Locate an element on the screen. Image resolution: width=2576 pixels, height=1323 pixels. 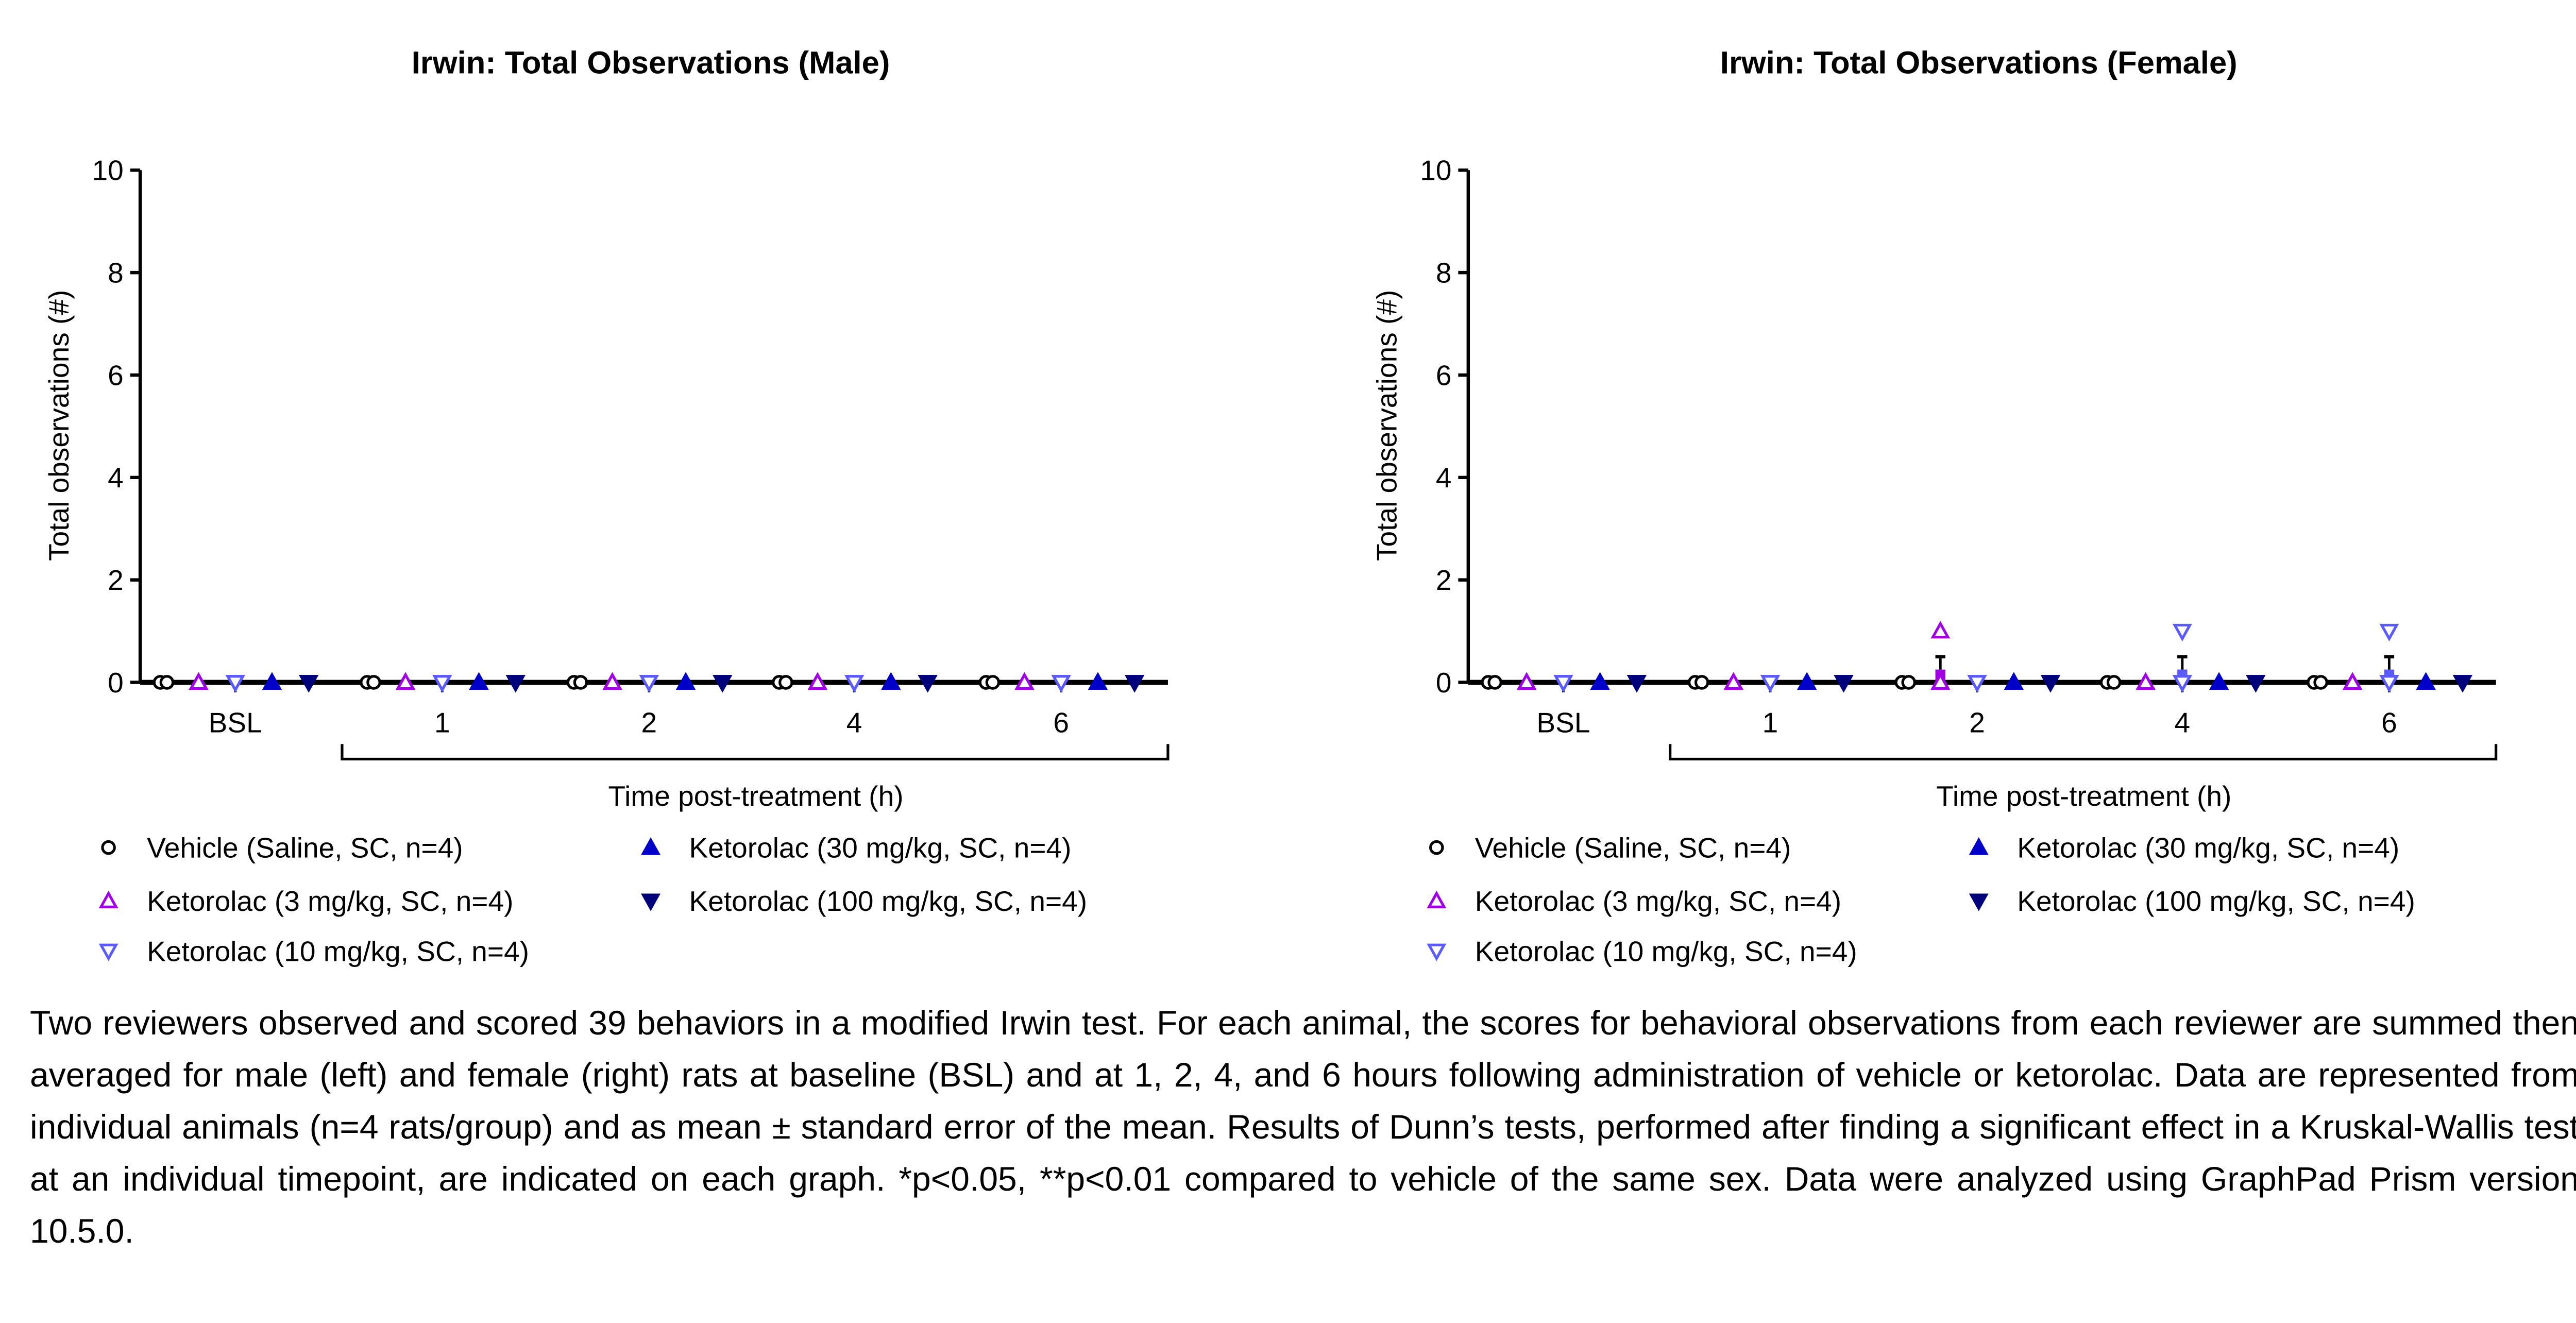
chart-title: Irwin: Total Observations (Male) is located at coordinates (651, 62).